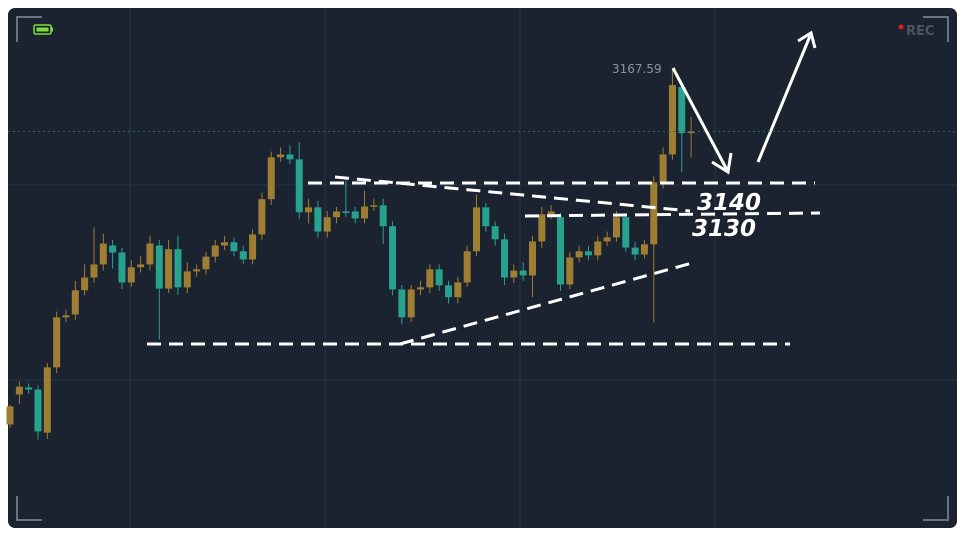  I want to click on rec-label: REC, so click(920, 31).